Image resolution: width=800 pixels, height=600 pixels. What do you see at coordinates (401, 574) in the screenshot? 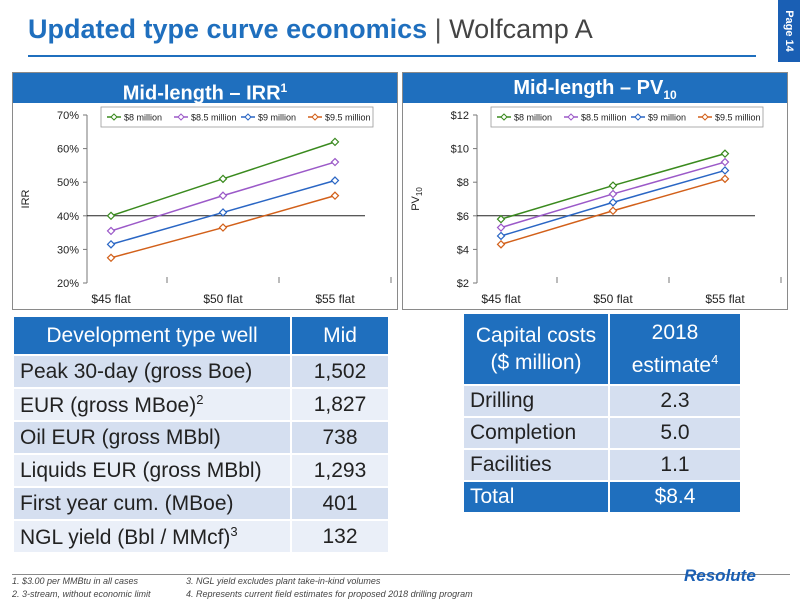
I see `footer-divider` at bounding box center [401, 574].